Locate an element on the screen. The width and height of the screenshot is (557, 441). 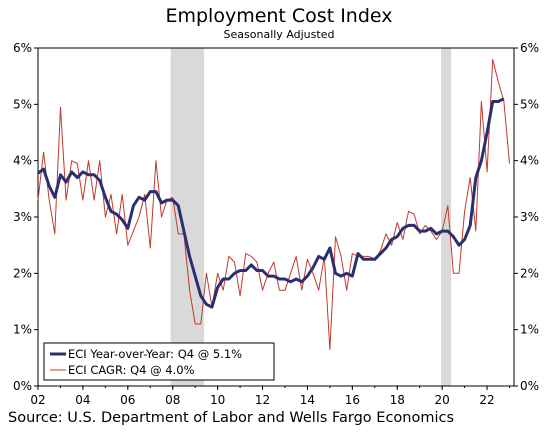
y-tick-label-left: 0% is located at coordinates (22, 386).